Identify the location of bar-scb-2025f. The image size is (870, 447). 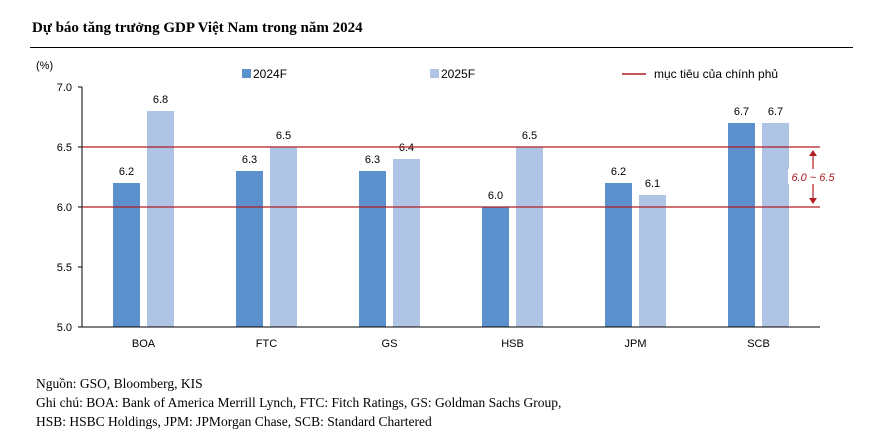
(775, 225).